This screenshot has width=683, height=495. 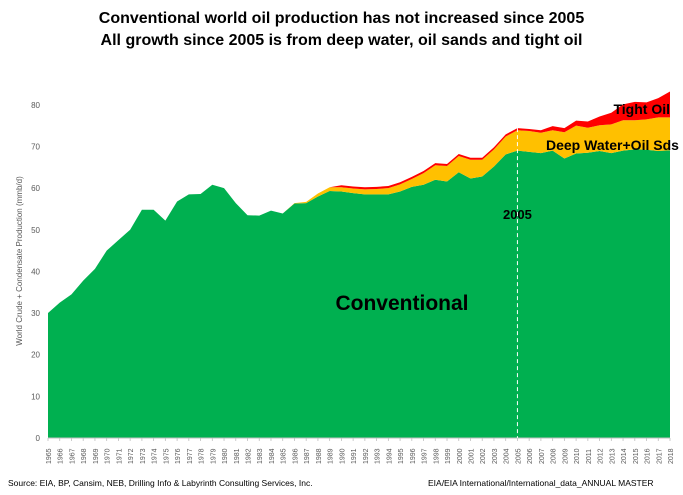 I want to click on x-tick-label: 1966, so click(x=61, y=456).